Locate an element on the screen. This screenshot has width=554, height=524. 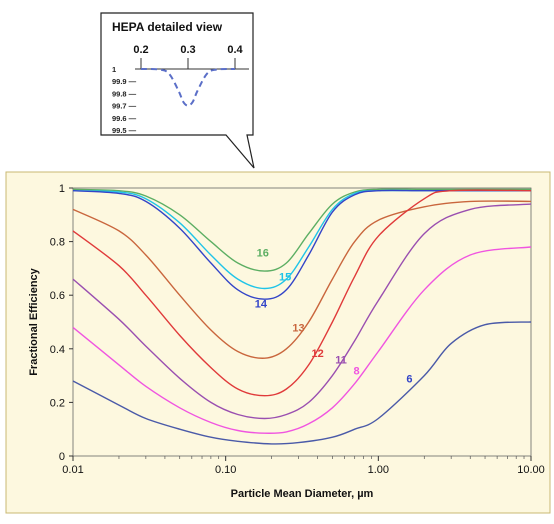
inset-x-tick-label: 0.2 is located at coordinates (140, 50).